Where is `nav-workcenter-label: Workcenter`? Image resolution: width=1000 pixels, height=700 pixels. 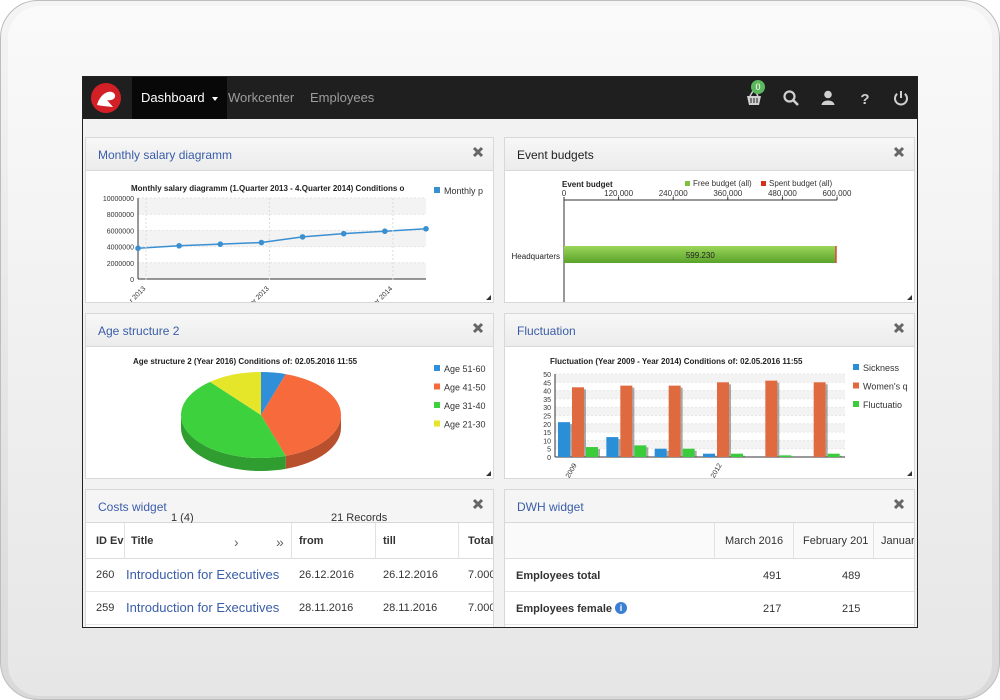
nav-workcenter-label: Workcenter is located at coordinates (261, 97).